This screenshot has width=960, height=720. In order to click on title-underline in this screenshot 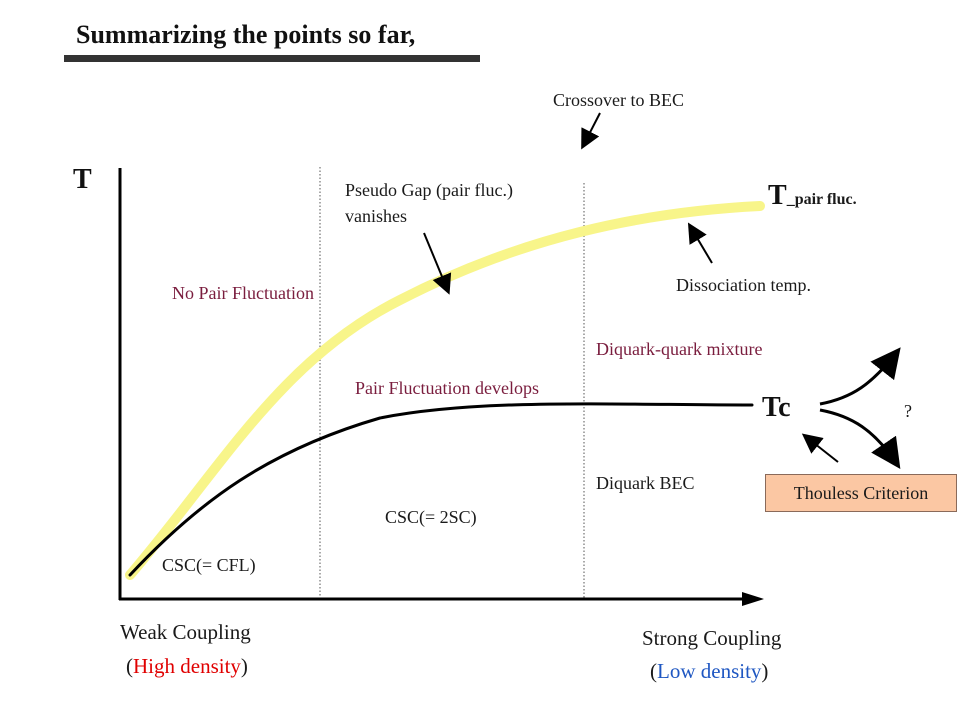, I will do `click(272, 58)`.